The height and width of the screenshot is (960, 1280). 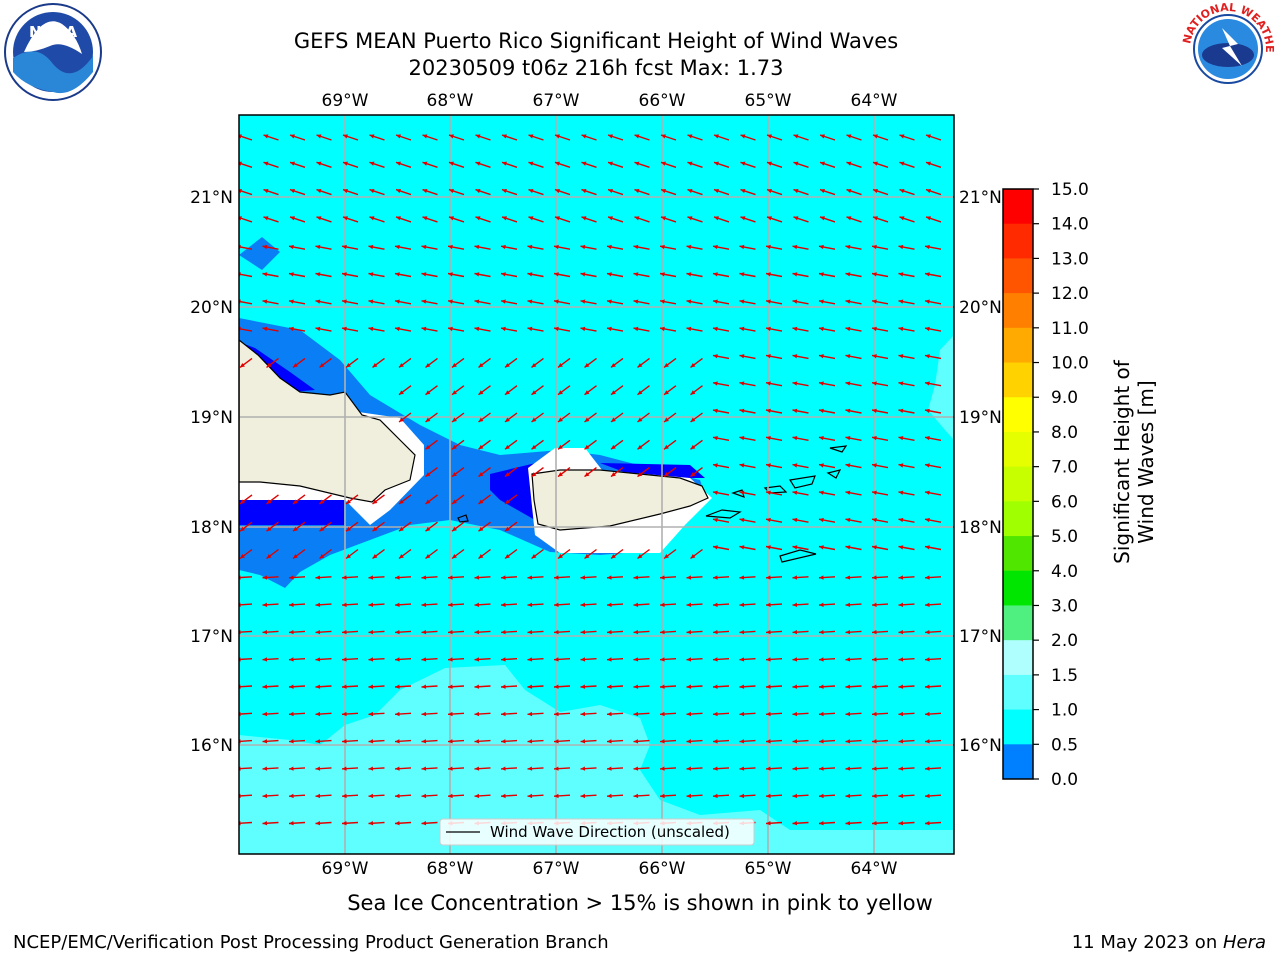 I want to click on footer-right: 11 May 2023 on Hera, so click(x=1169, y=942).